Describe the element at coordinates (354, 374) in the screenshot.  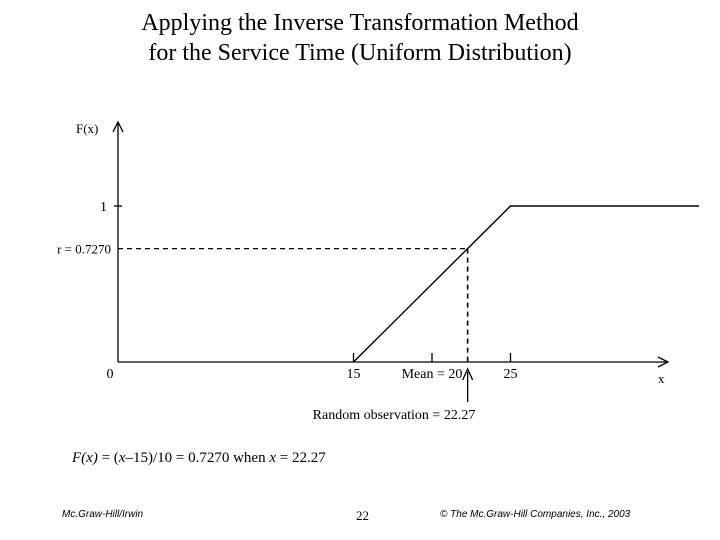
I see `x-tick-label: 15` at that location.